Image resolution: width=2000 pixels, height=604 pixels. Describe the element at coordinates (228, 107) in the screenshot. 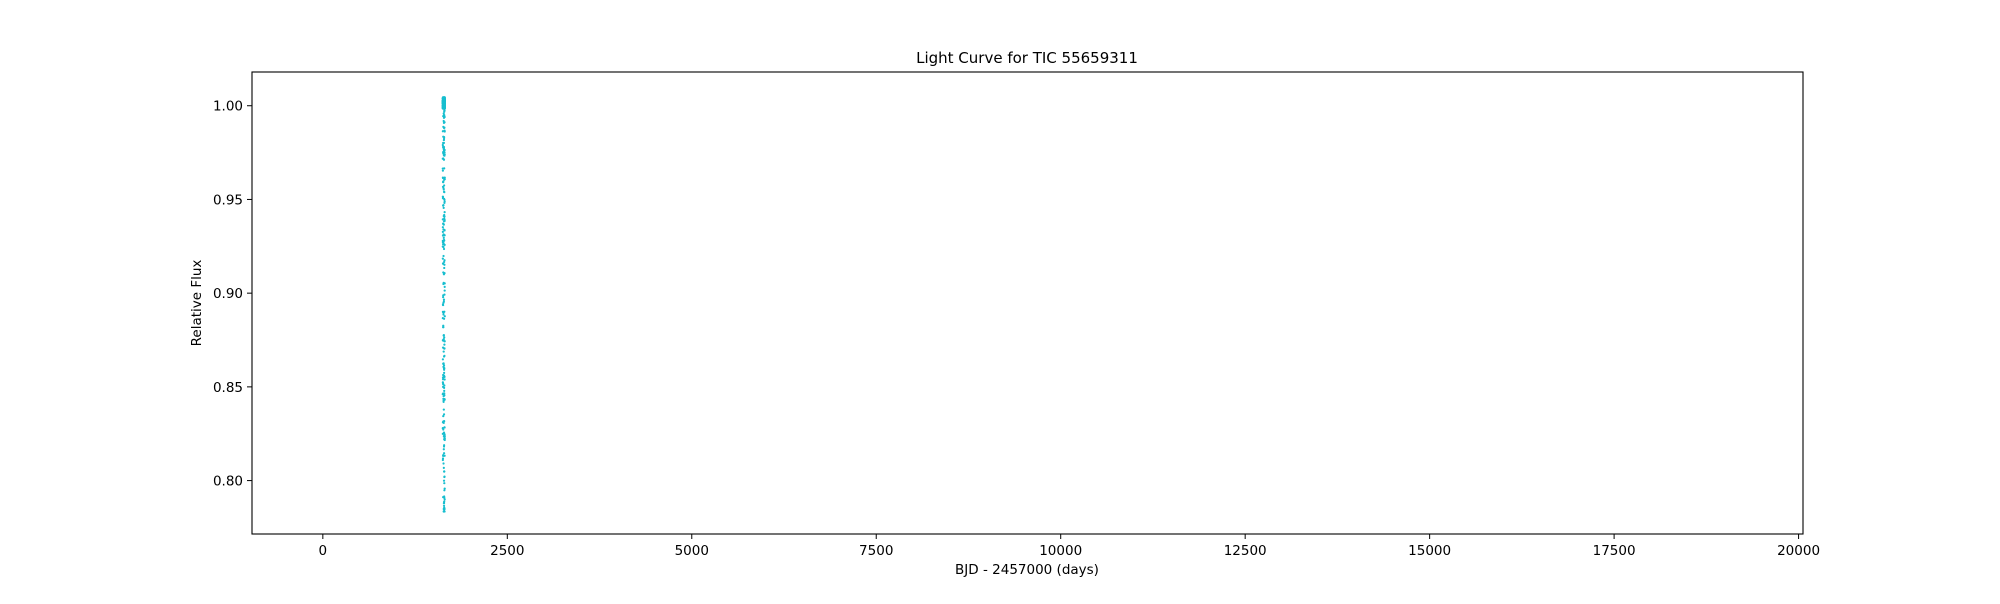

I see `y-tick-label: 1.00` at that location.